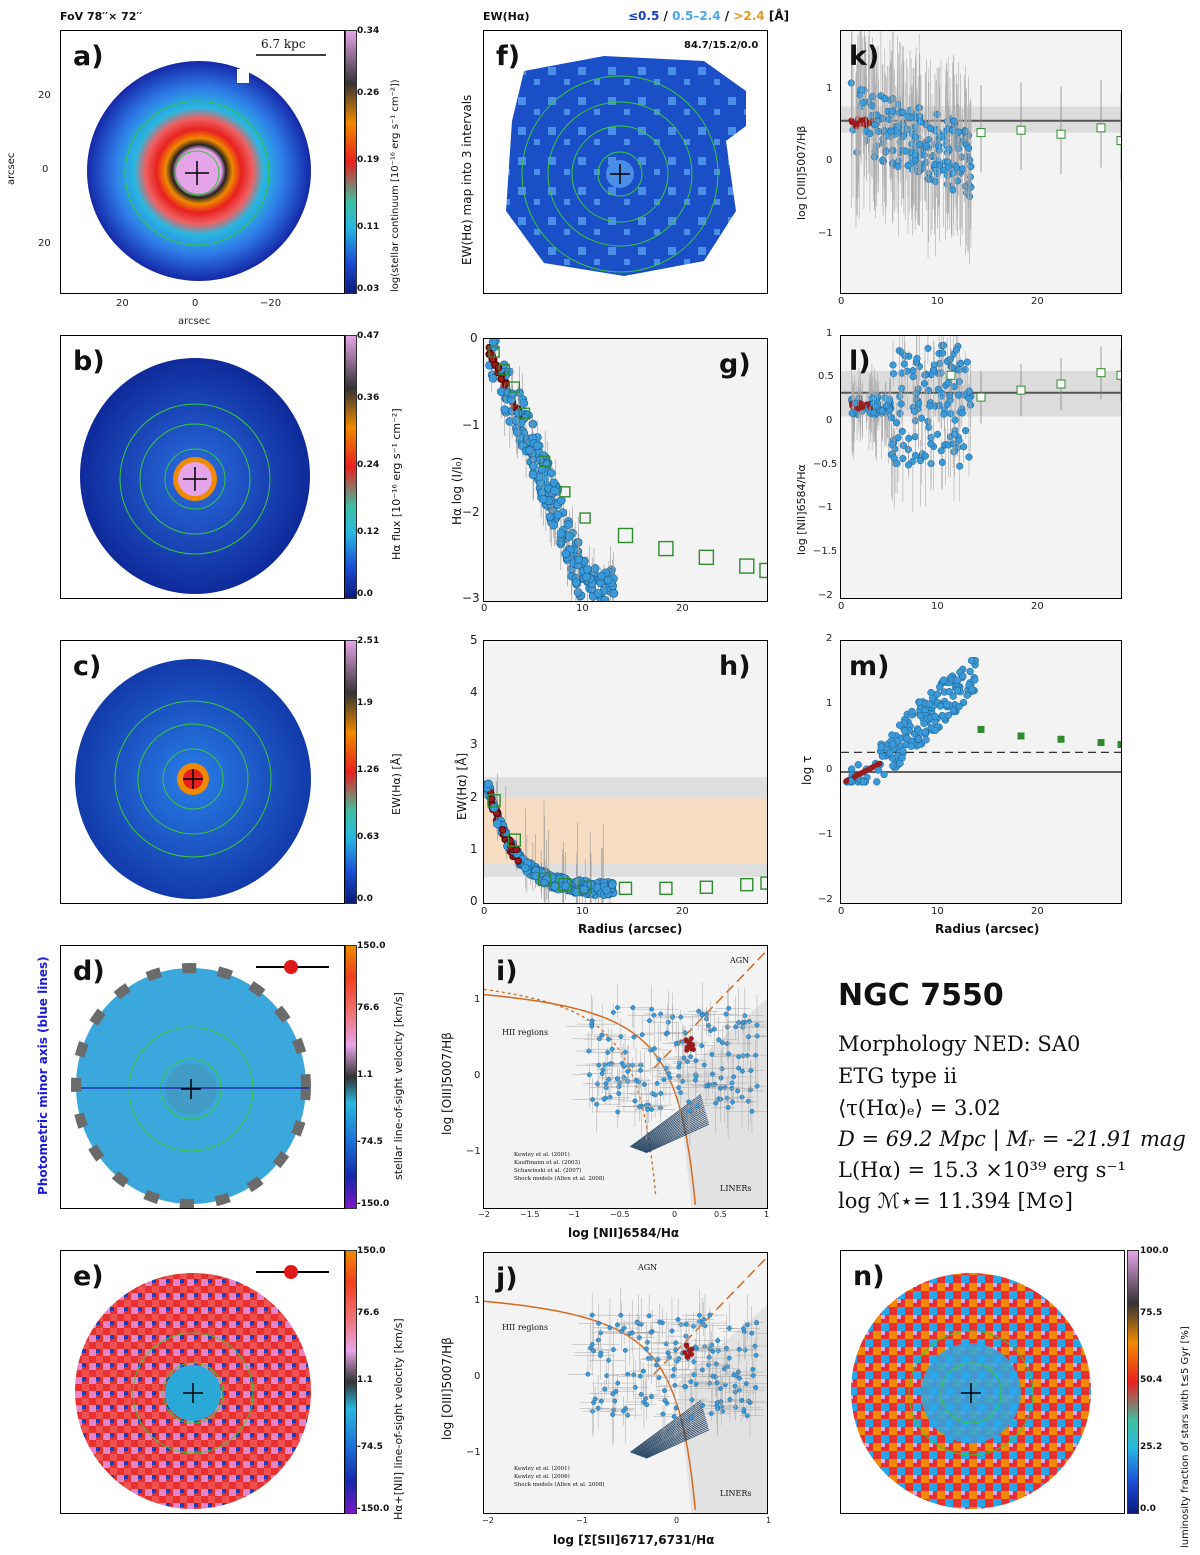 Image resolution: width=1200 pixels, height=1555 pixels. Describe the element at coordinates (474, 640) in the screenshot. I see `h-ytick: 5` at that location.